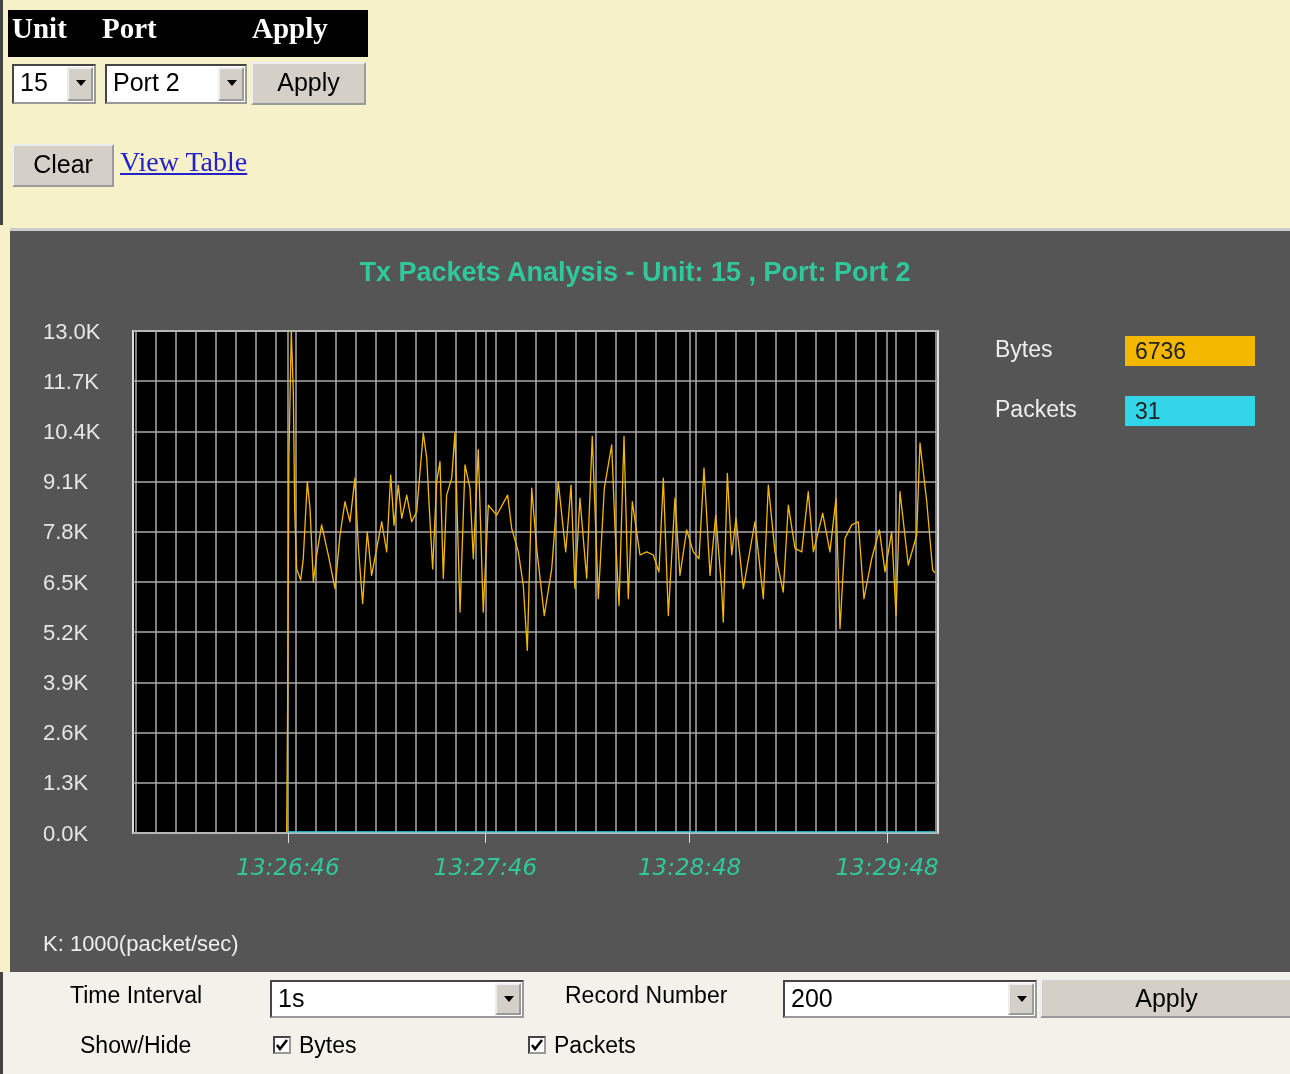  Describe the element at coordinates (1148, 411) in the screenshot. I see `text: 31` at that location.